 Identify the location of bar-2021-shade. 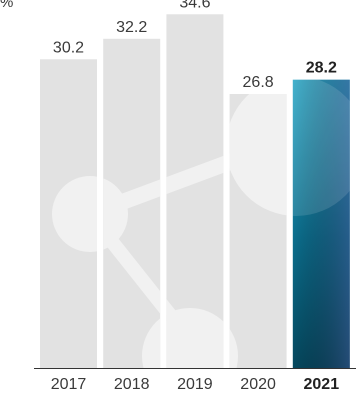
(321, 223).